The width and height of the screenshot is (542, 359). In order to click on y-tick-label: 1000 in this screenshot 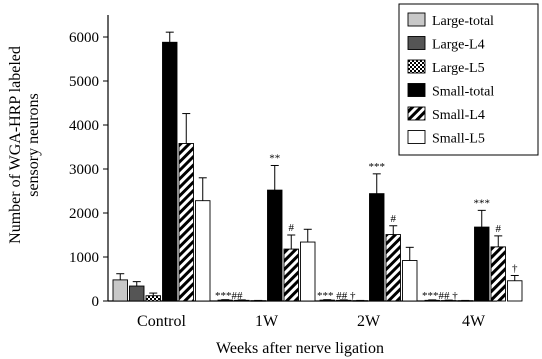, I will do `click(84, 258)`.